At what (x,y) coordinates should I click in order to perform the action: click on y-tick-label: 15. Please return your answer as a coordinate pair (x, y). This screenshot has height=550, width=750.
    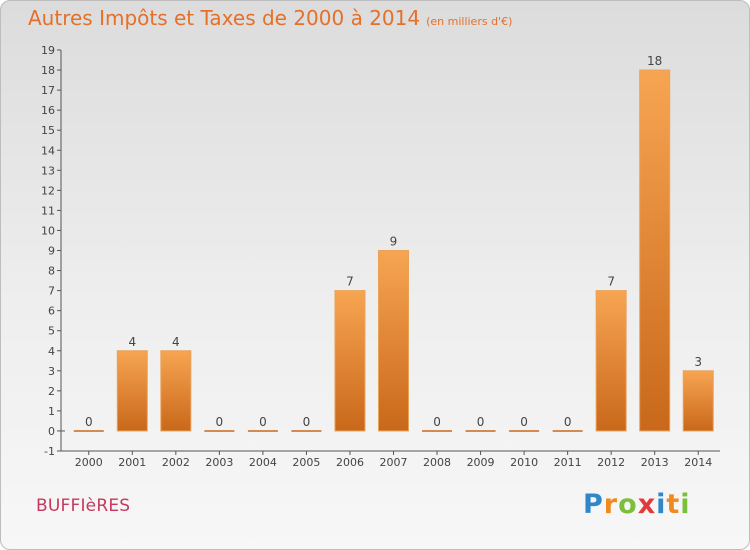
    Looking at the image, I should click on (48, 130).